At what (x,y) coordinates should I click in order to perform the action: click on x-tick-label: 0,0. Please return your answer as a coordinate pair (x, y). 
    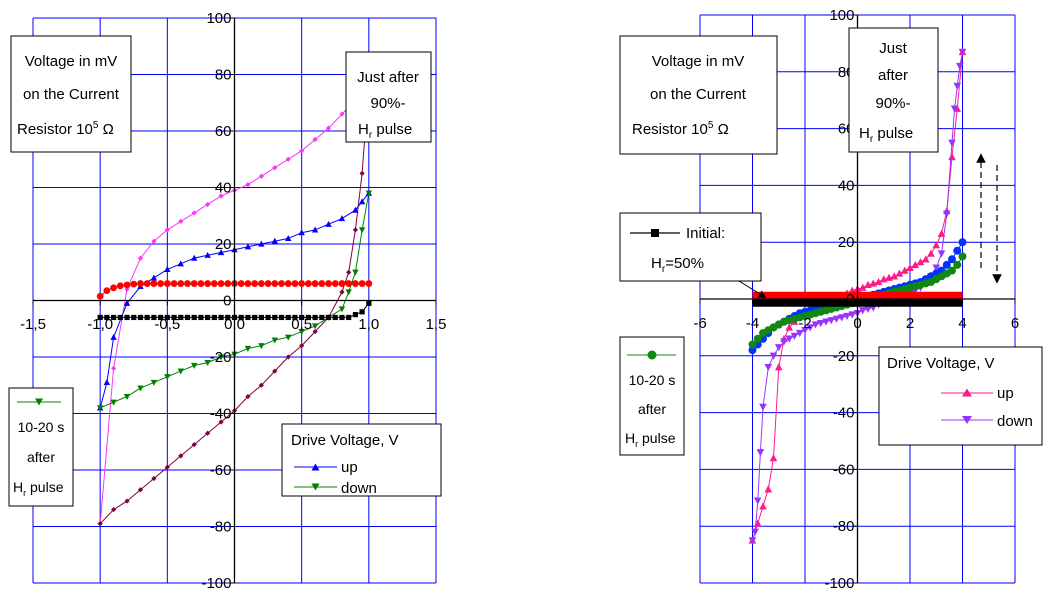
    Looking at the image, I should click on (234, 324).